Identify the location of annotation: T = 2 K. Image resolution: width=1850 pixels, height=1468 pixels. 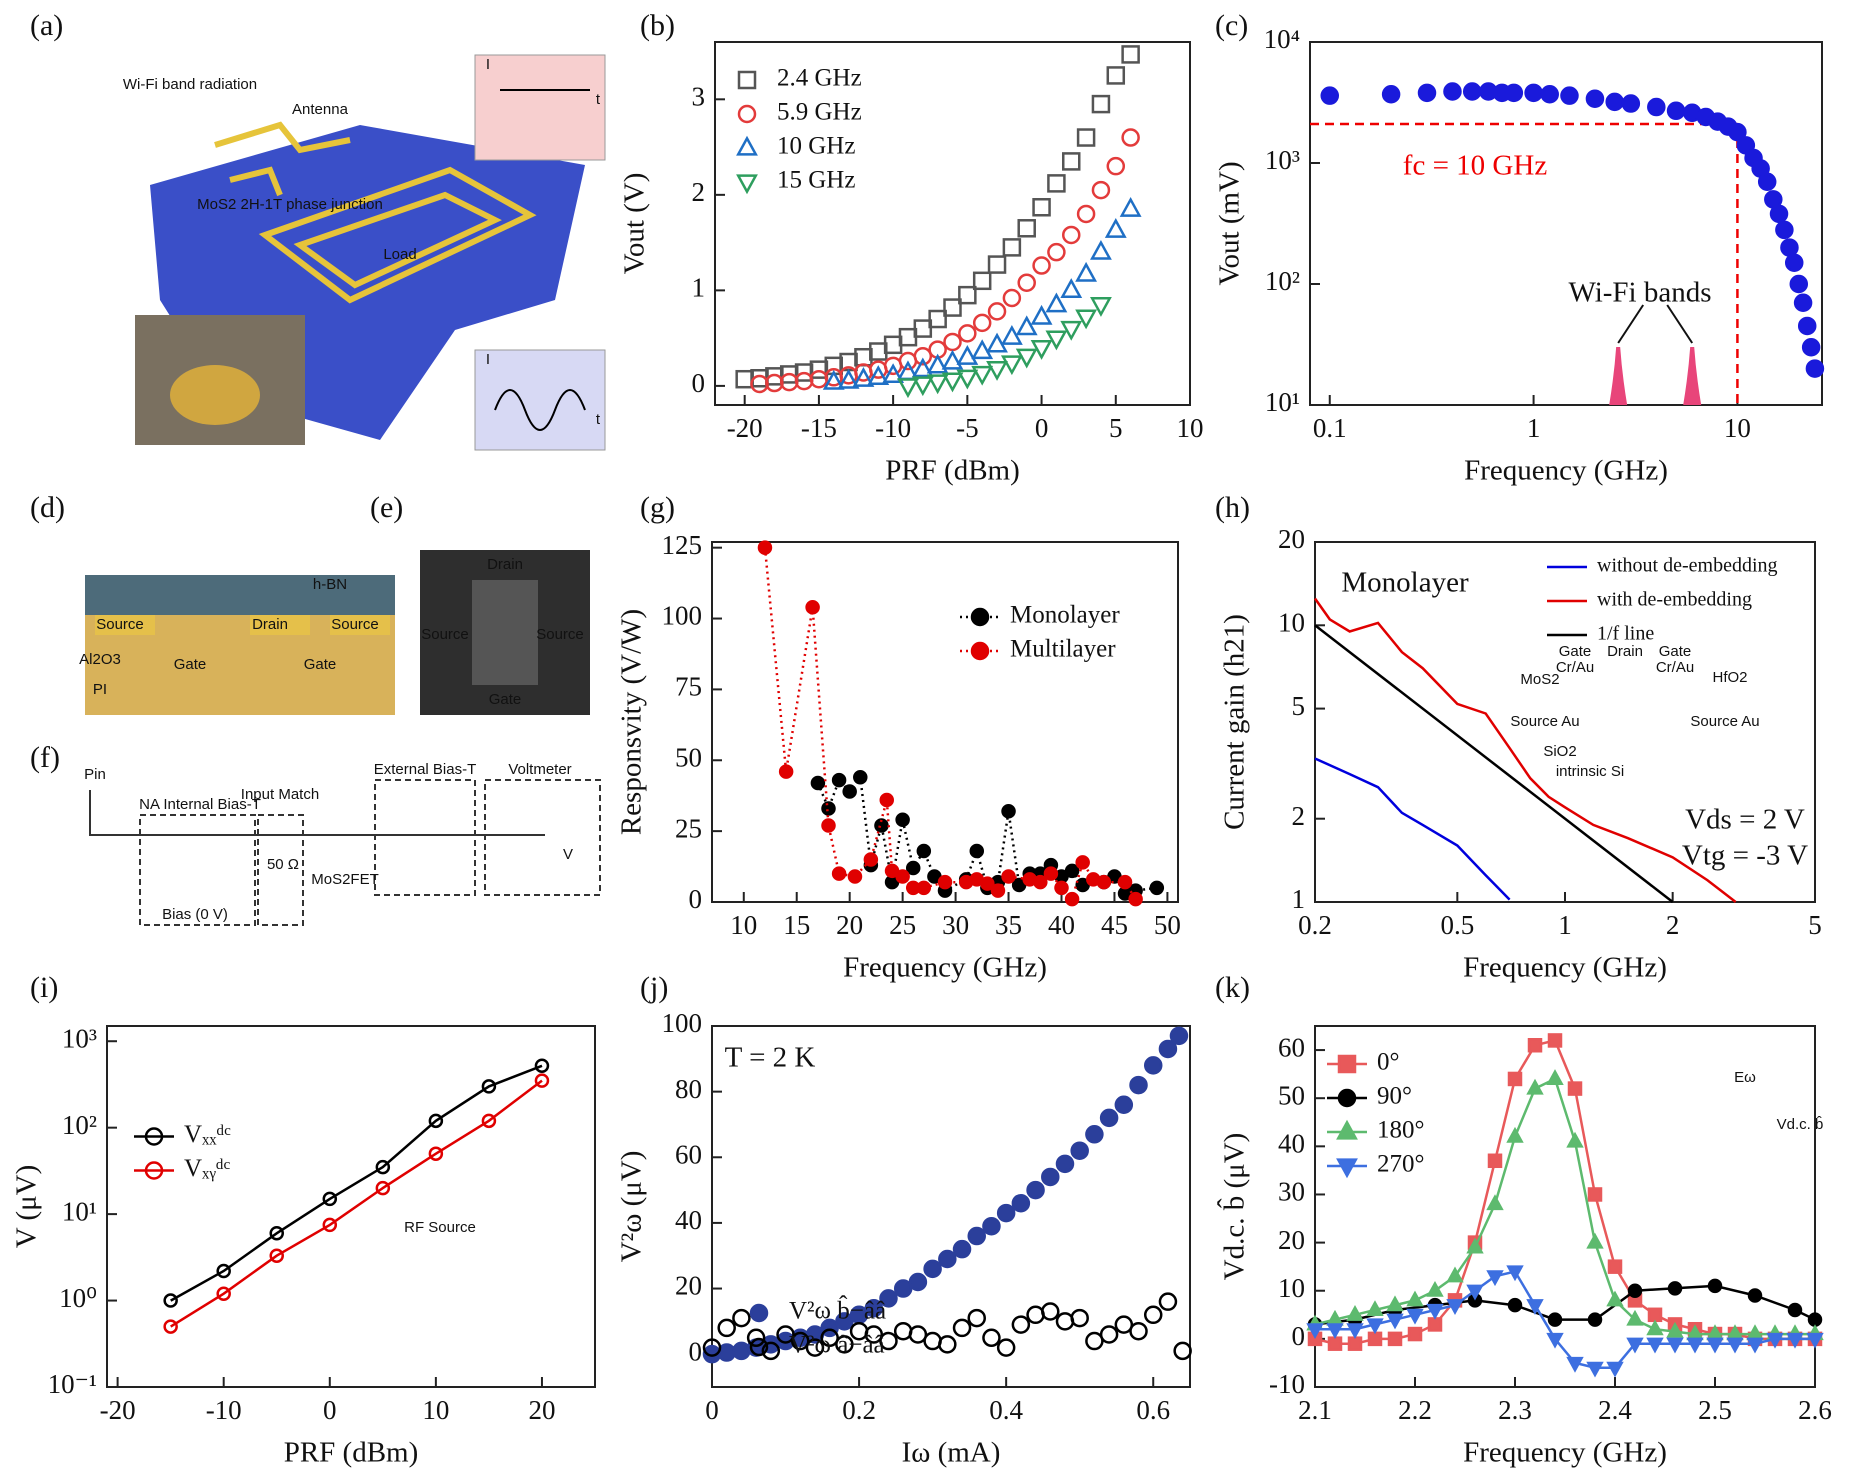
(770, 1058).